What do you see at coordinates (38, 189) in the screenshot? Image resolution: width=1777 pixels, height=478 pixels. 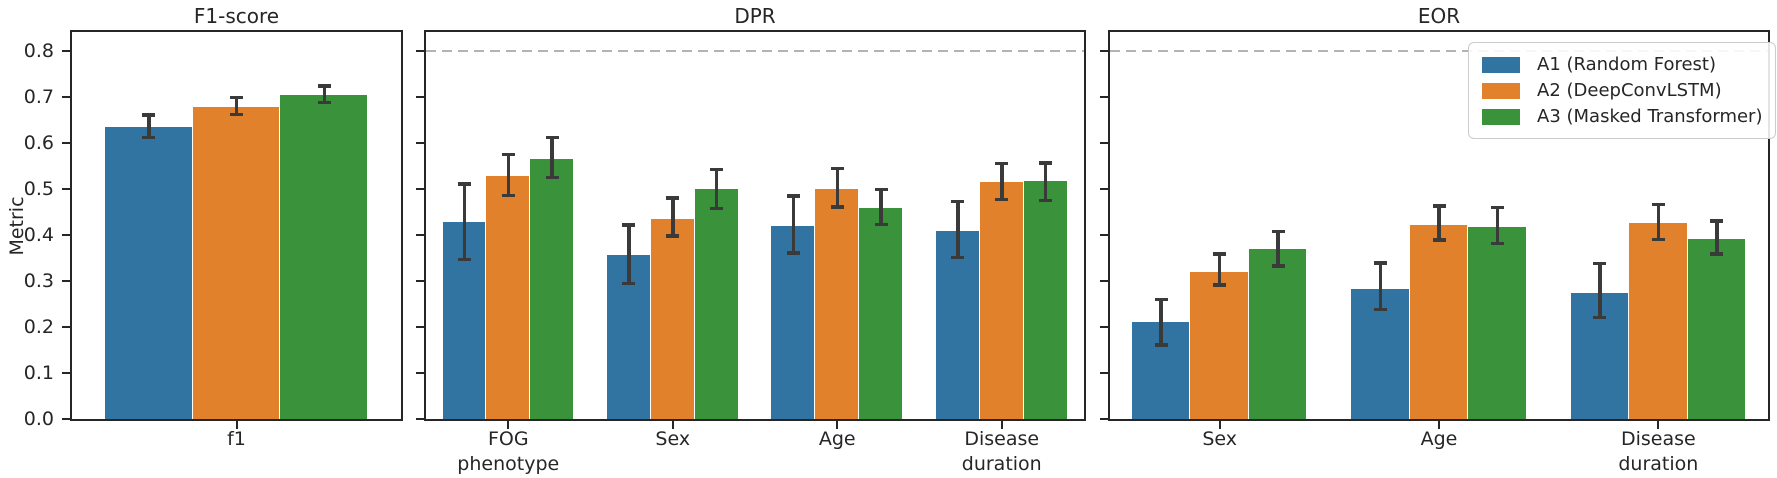 I see `y-axis-tick-label: 0.5` at bounding box center [38, 189].